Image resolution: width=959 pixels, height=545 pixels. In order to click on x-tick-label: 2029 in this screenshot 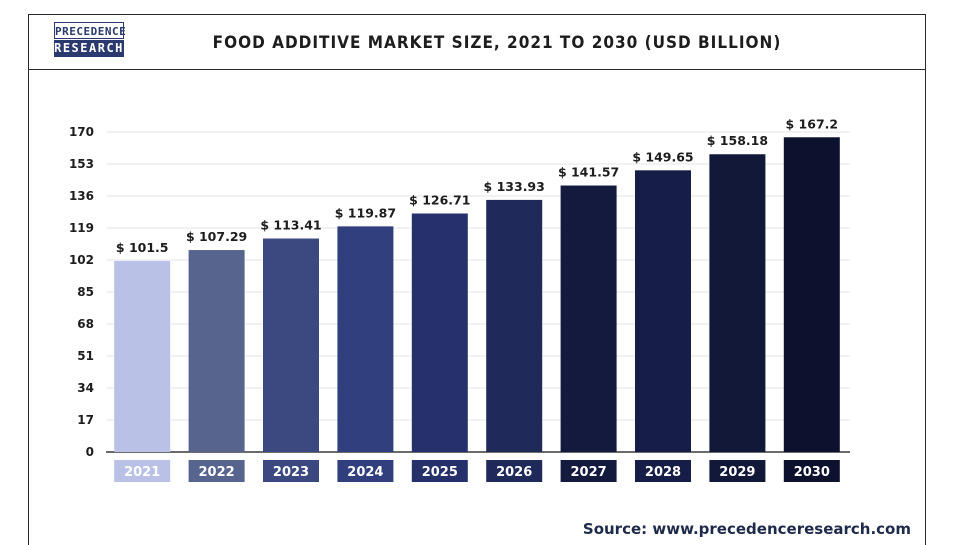, I will do `click(737, 472)`.